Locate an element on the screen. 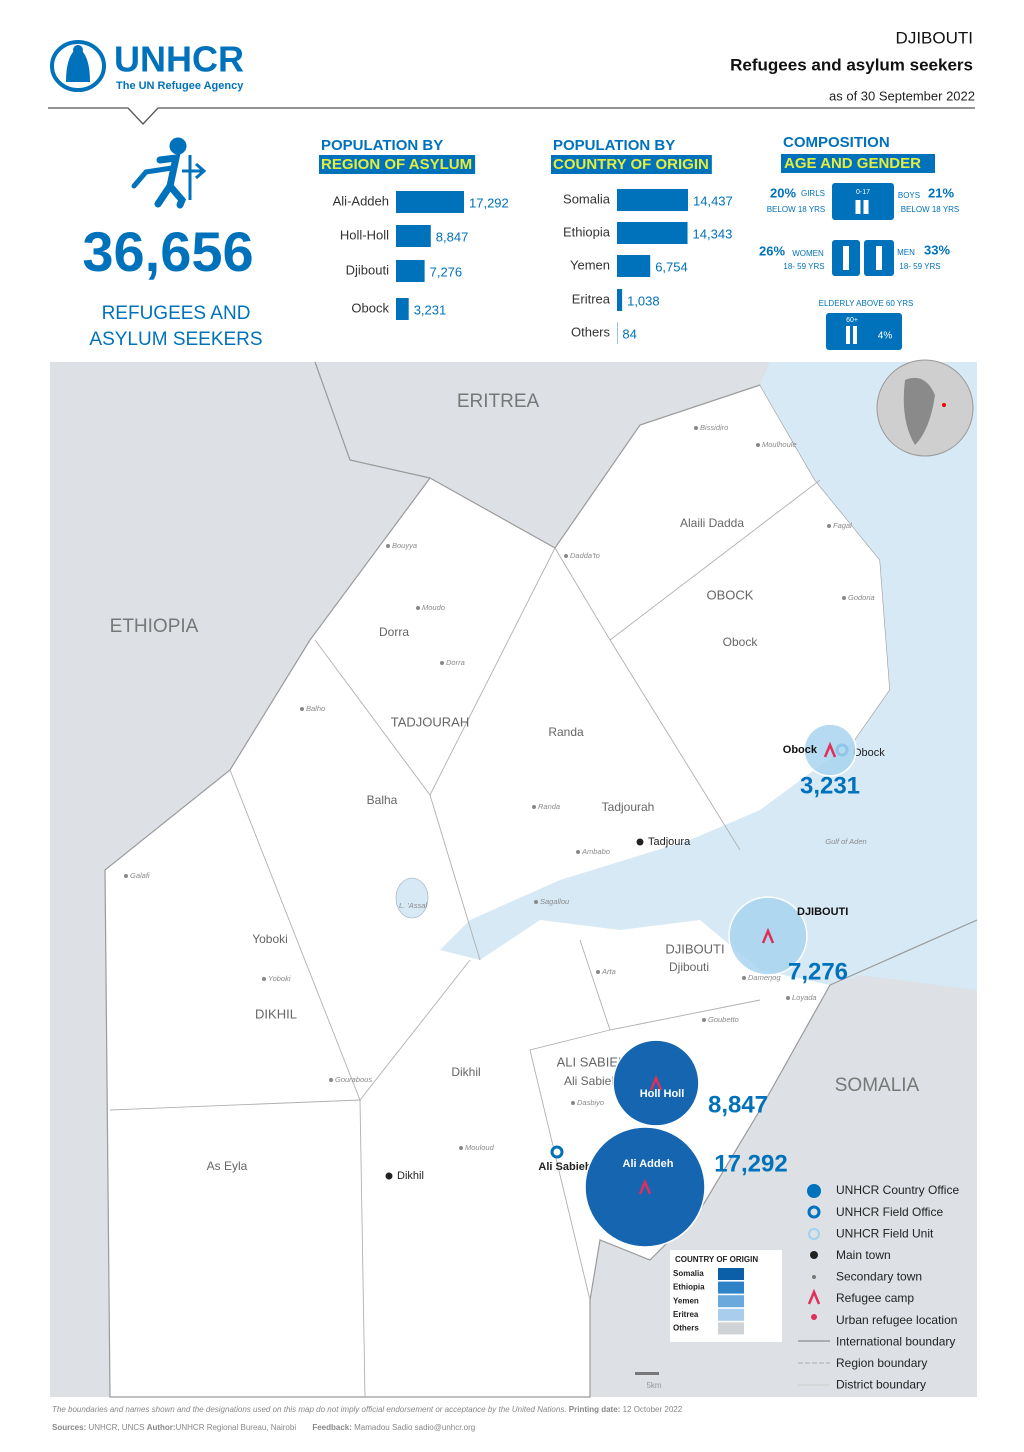 This screenshot has width=1024, height=1452. men-age: 18- 59 YRS is located at coordinates (919, 266).